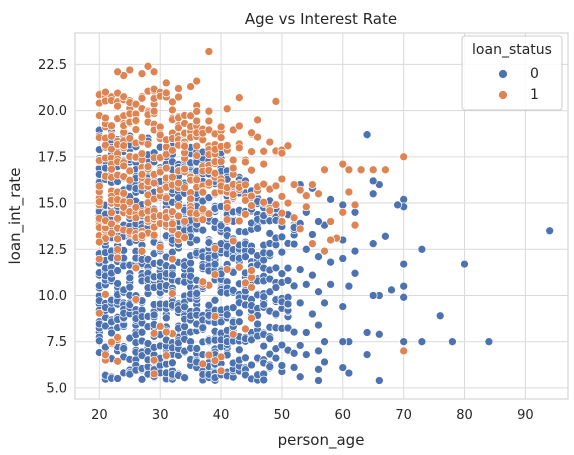 The height and width of the screenshot is (455, 574). I want to click on y-axis-ticks: 5.0 7.5 10.0 12.5 15.0 17.5 20.0 22.5, so click(52, 227).